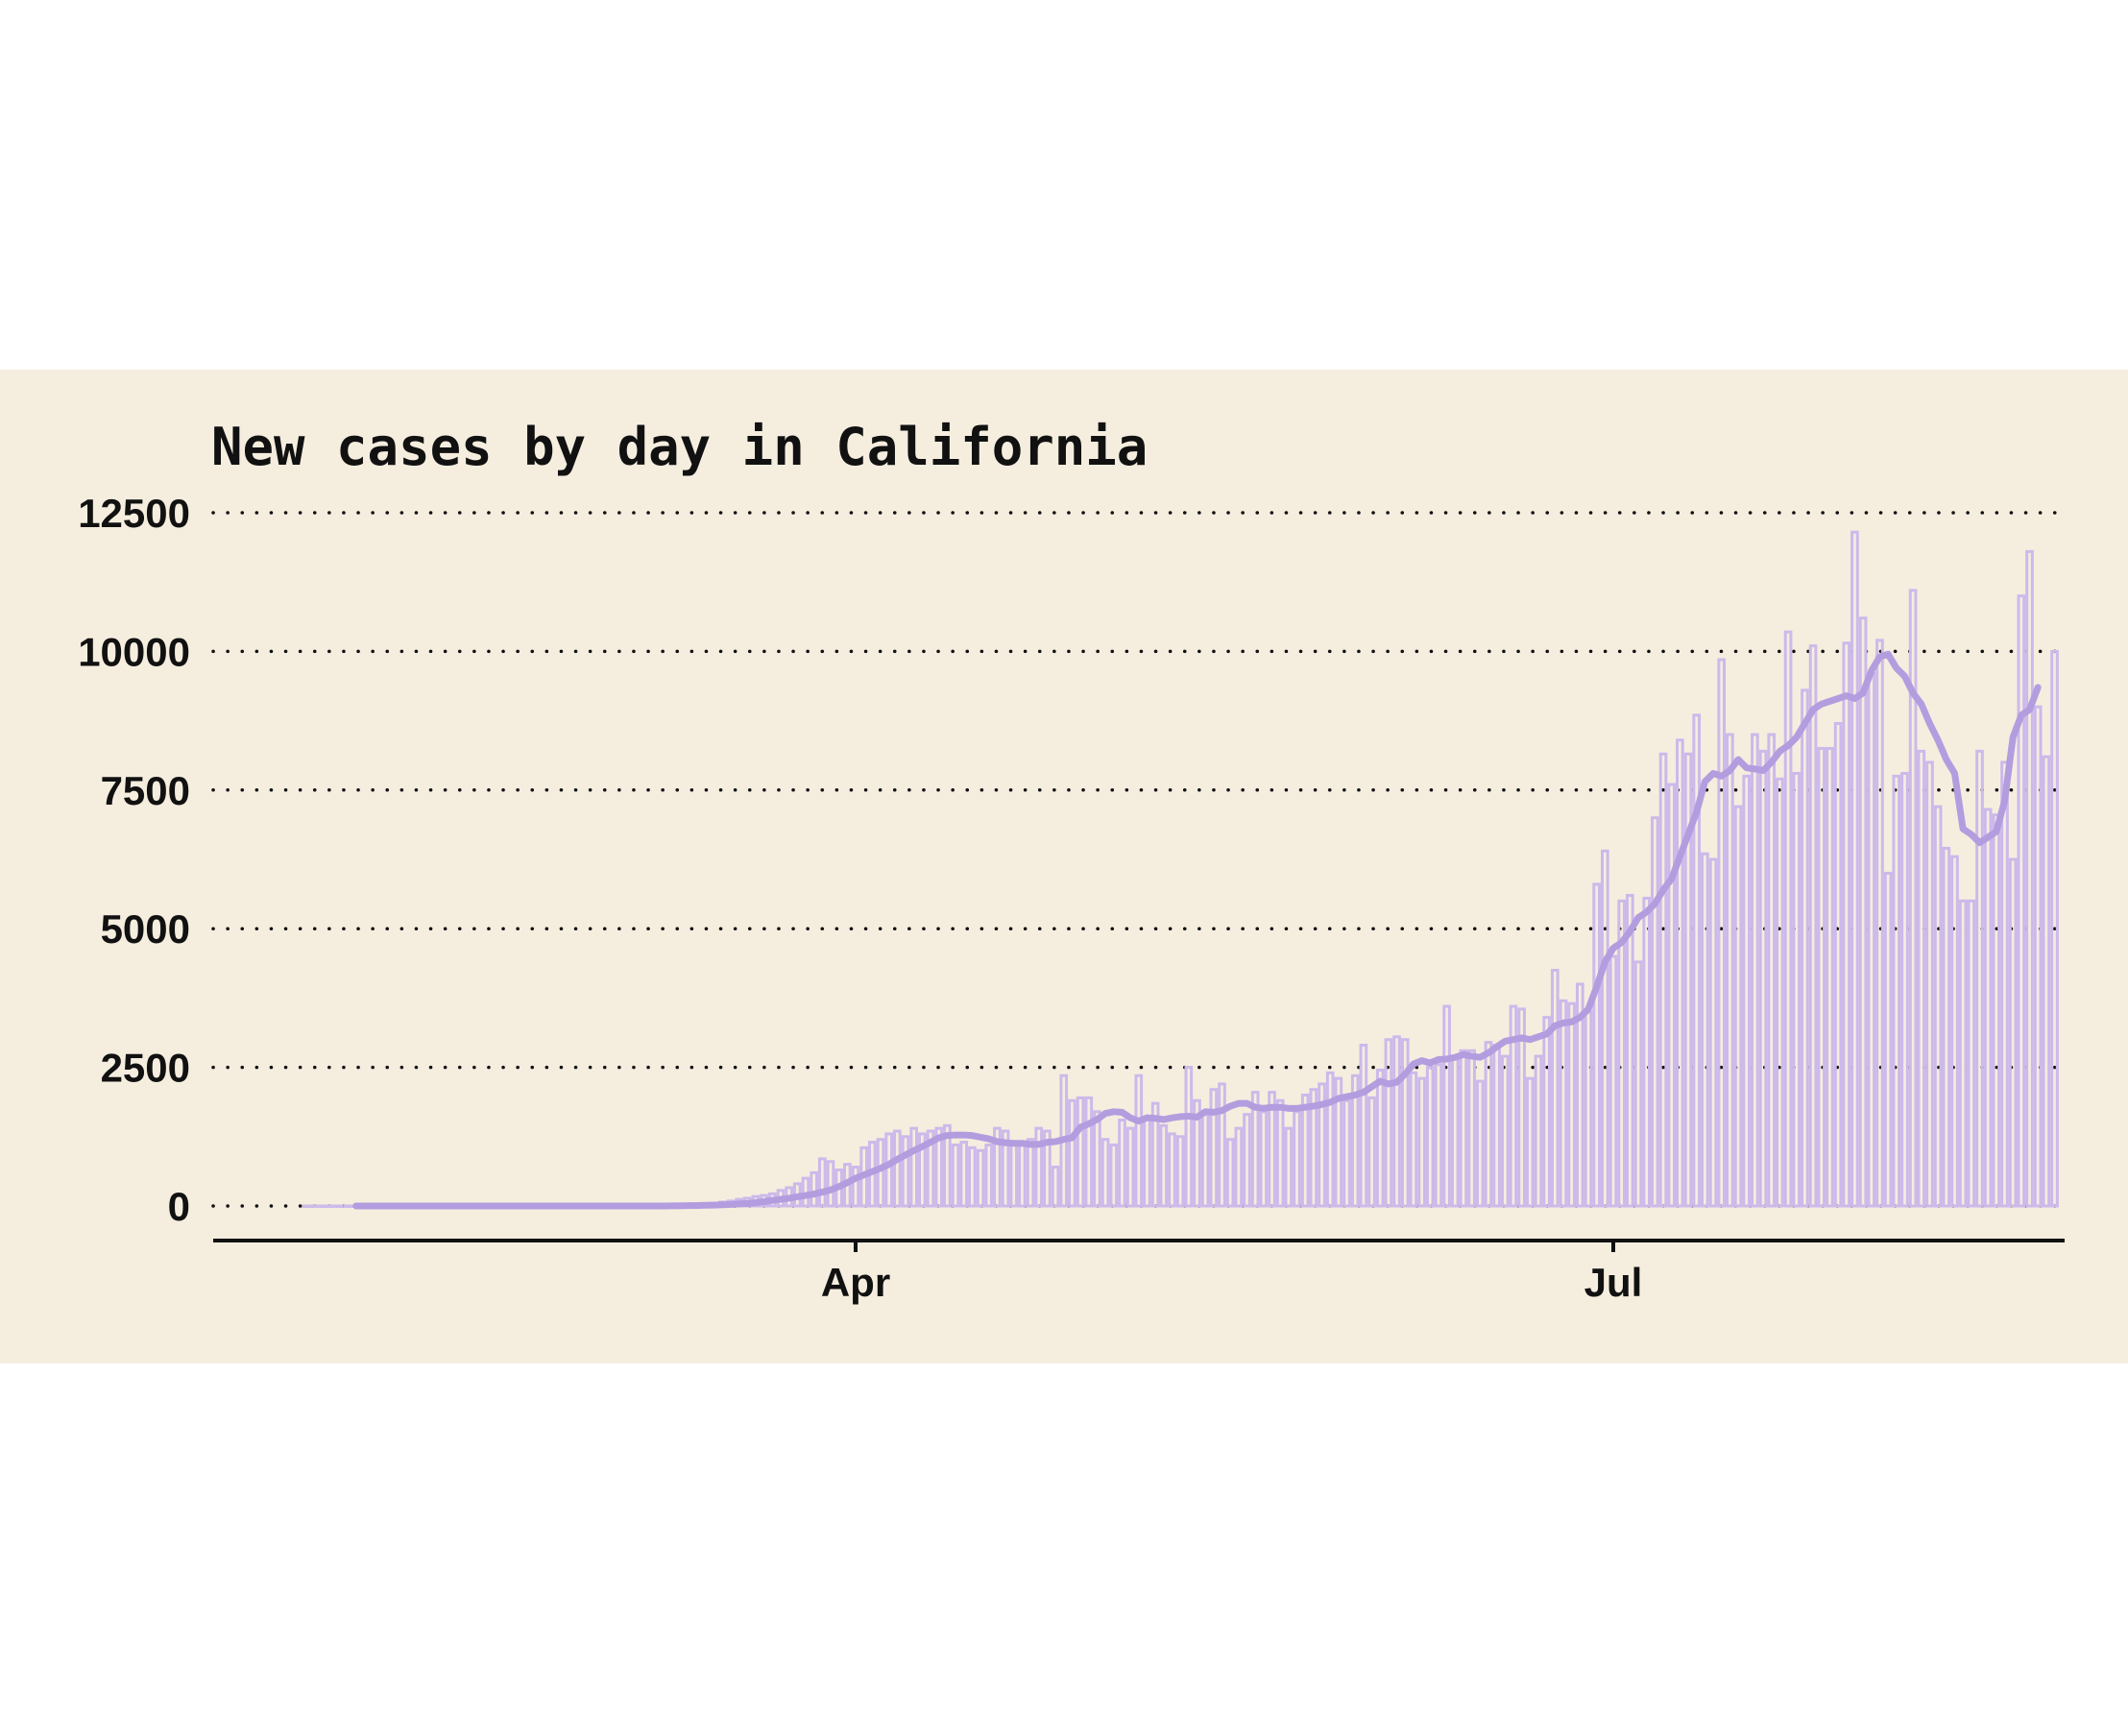 The image size is (2128, 1736). Describe the element at coordinates (134, 513) in the screenshot. I see `y-tick-label-12500: 12500` at that location.